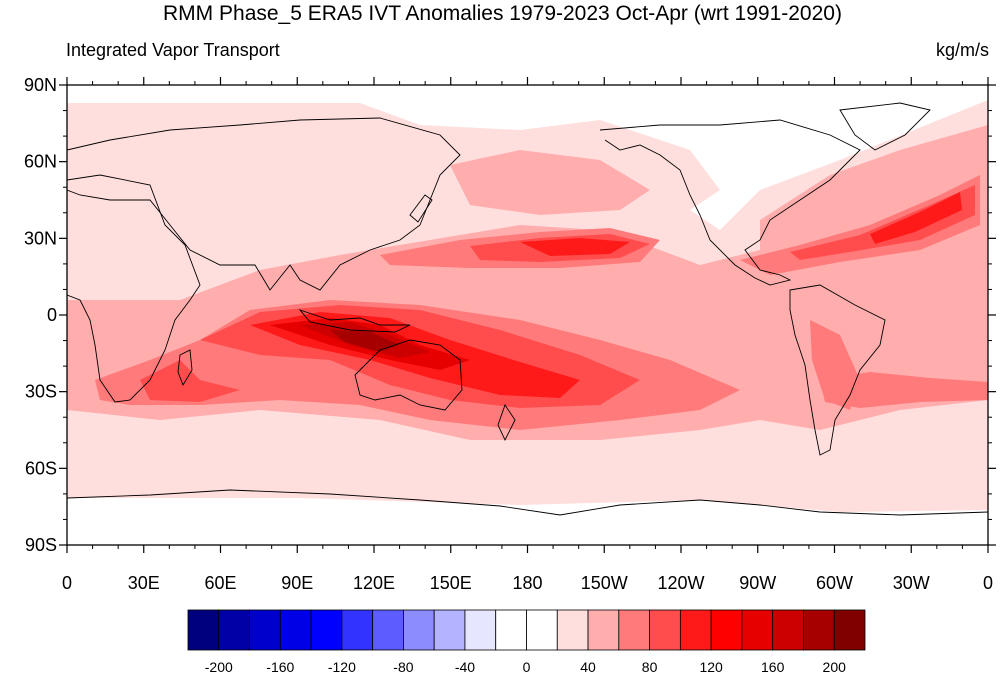 The height and width of the screenshot is (676, 1005). I want to click on lon-tick-label: 90W, so click(757, 583).